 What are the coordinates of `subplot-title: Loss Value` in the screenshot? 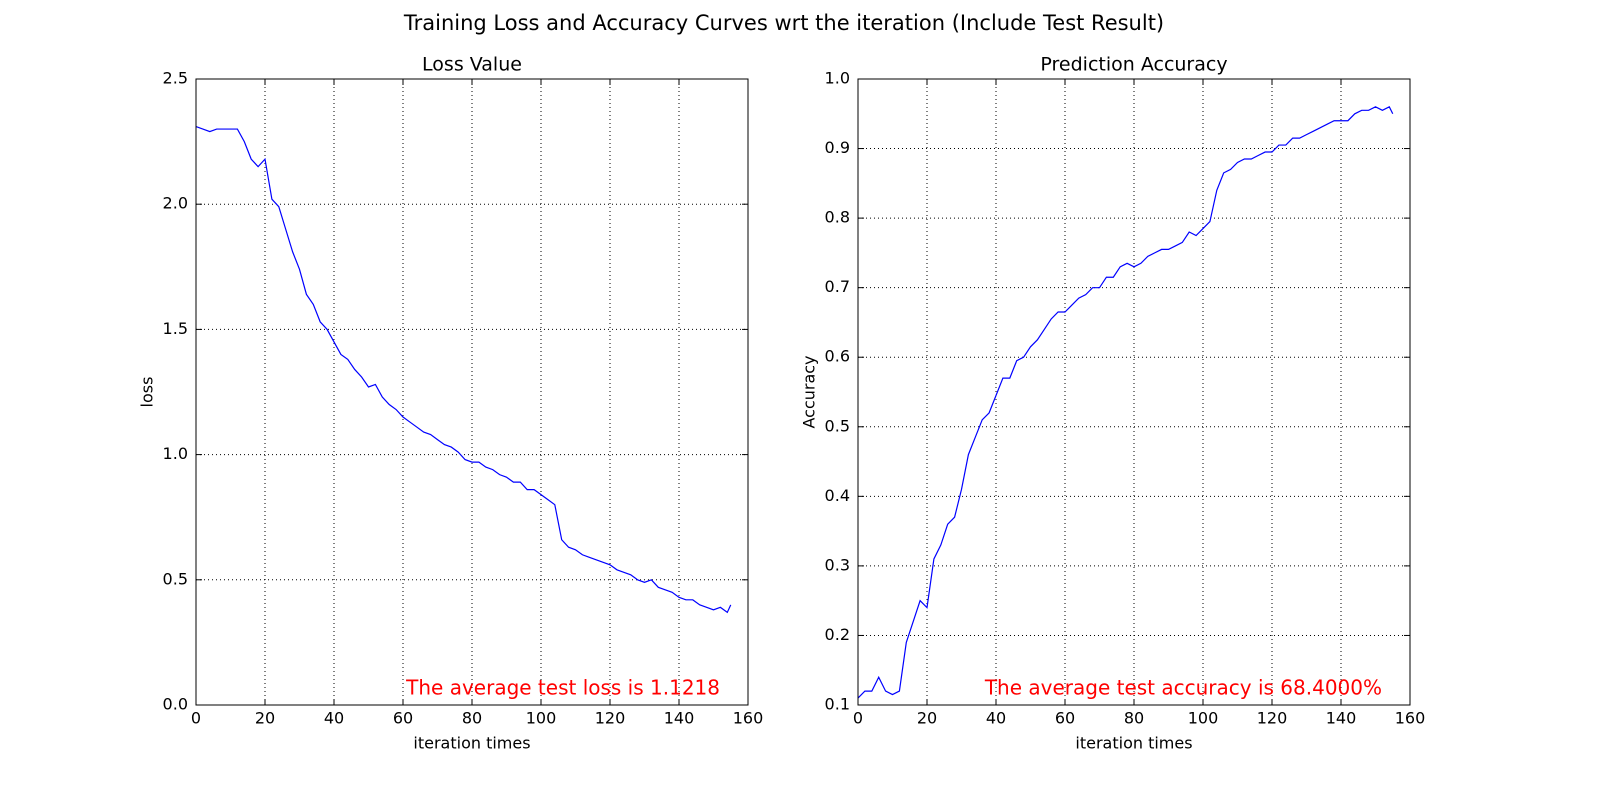 It's located at (472, 65).